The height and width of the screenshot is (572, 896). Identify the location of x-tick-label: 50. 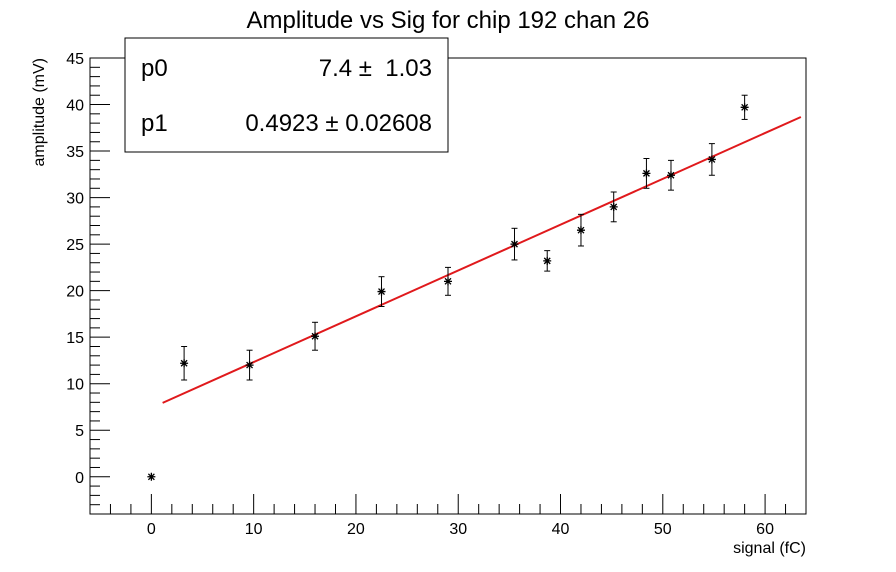
(663, 529).